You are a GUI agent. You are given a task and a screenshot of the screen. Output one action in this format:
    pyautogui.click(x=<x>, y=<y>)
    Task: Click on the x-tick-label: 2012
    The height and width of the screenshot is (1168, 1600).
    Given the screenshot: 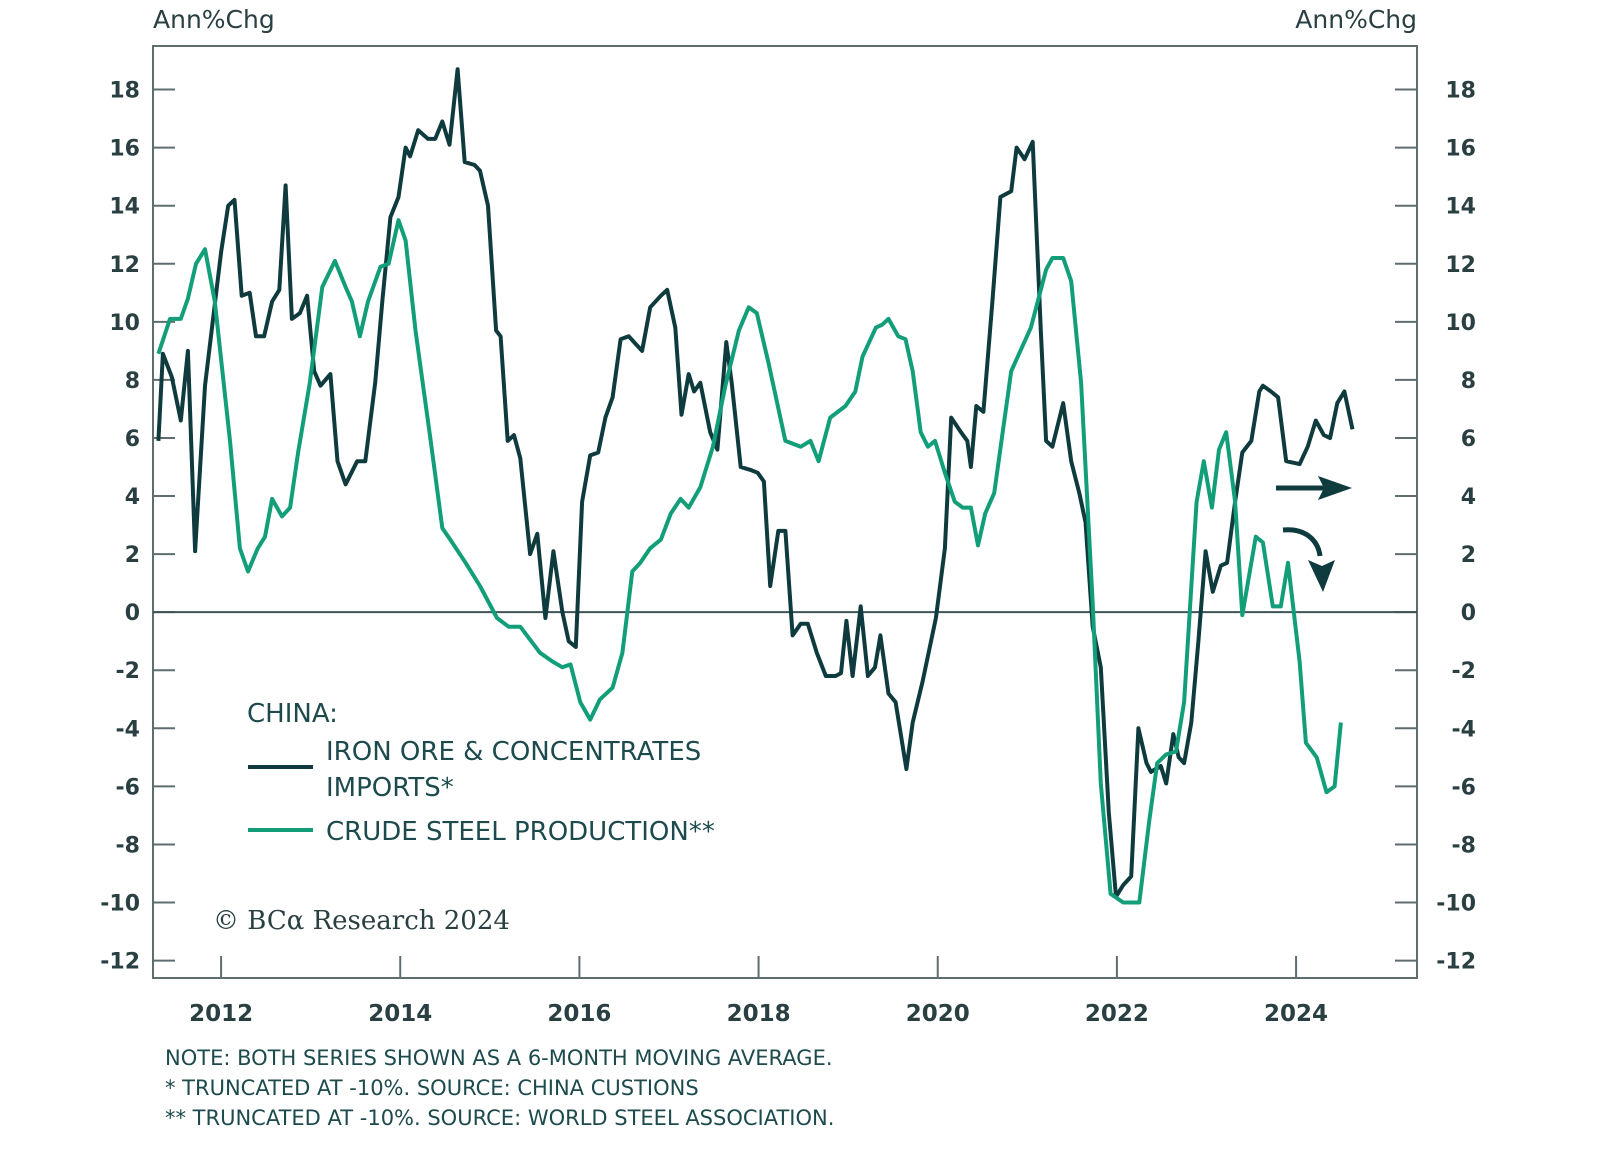 What is the action you would take?
    pyautogui.click(x=221, y=1014)
    